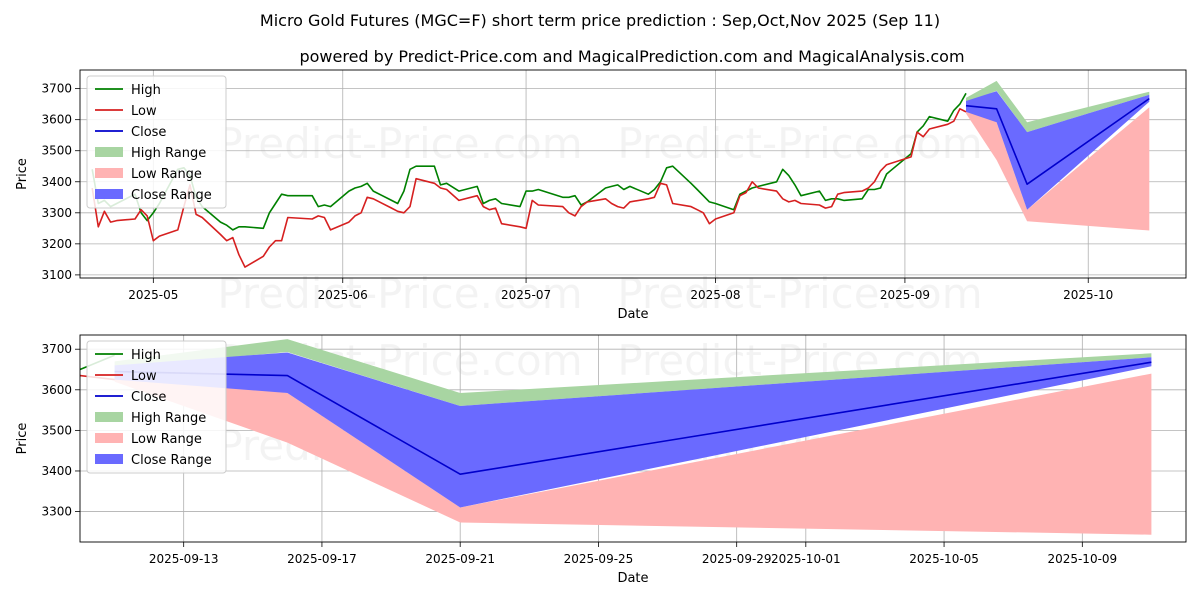 This screenshot has height=604, width=1200. What do you see at coordinates (905, 295) in the screenshot?
I see `x-tick-label: 2025-09` at bounding box center [905, 295].